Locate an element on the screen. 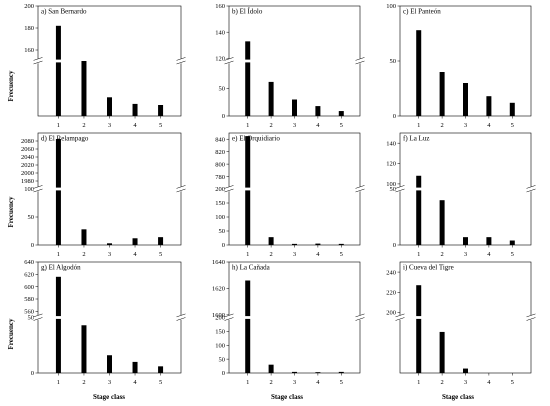 The image size is (550, 406). y-tick-label: 620 is located at coordinates (29, 275).